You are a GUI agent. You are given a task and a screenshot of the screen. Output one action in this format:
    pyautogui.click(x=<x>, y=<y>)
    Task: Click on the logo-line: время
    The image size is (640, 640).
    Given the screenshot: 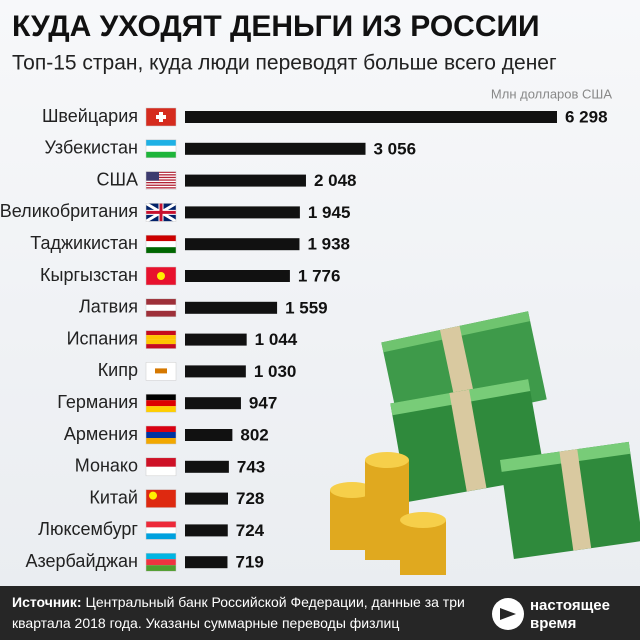 What is the action you would take?
    pyautogui.click(x=553, y=623)
    